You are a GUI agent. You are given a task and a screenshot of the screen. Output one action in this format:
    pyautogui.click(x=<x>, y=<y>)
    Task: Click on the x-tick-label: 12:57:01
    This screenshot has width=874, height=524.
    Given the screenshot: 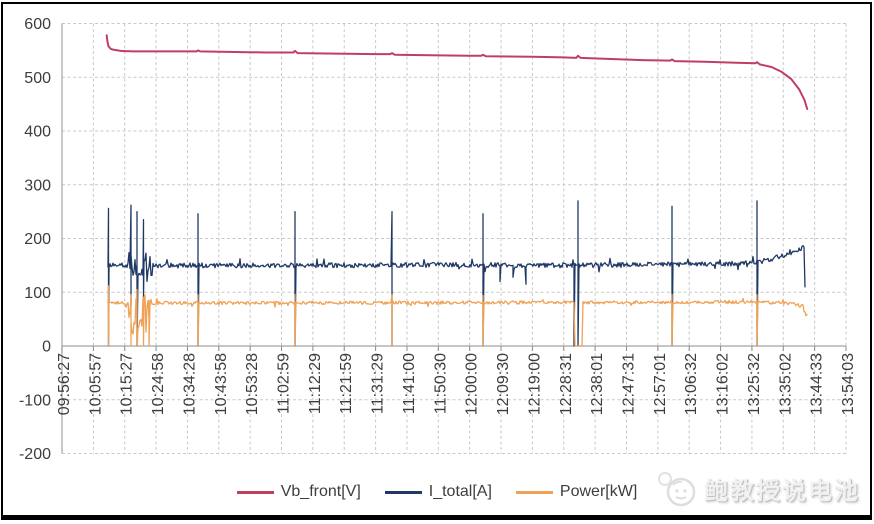 What is the action you would take?
    pyautogui.click(x=660, y=384)
    